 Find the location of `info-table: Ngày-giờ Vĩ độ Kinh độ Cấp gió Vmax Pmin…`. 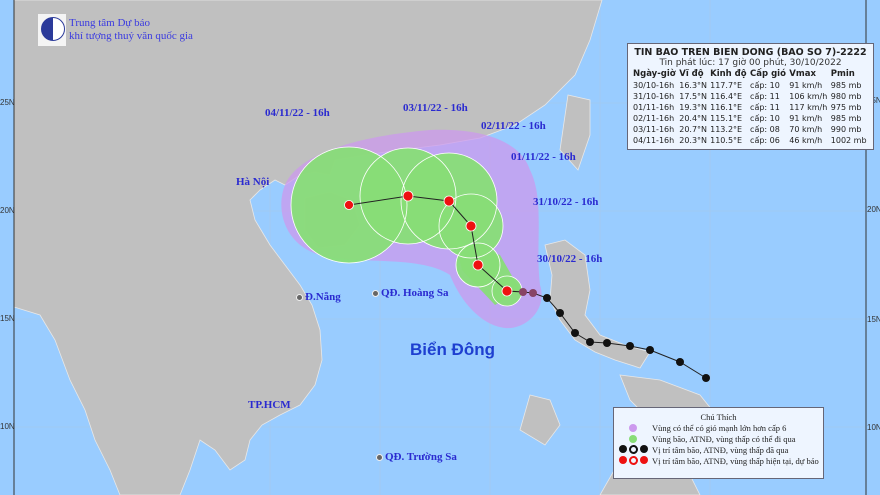

info-table: Ngày-giờ Vĩ độ Kinh độ Cấp gió Vmax Pmin… is located at coordinates (750, 107).